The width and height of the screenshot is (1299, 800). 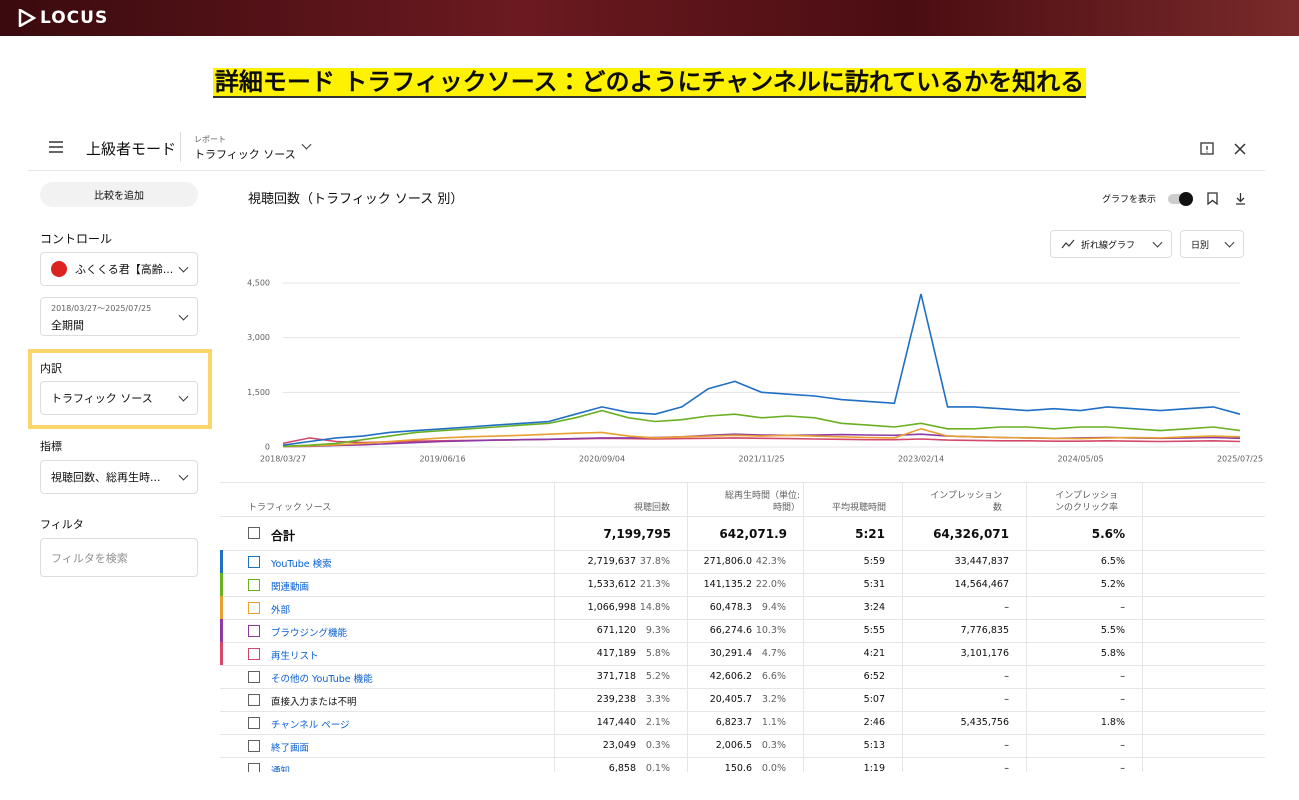 I want to click on top-bar, so click(x=649, y=18).